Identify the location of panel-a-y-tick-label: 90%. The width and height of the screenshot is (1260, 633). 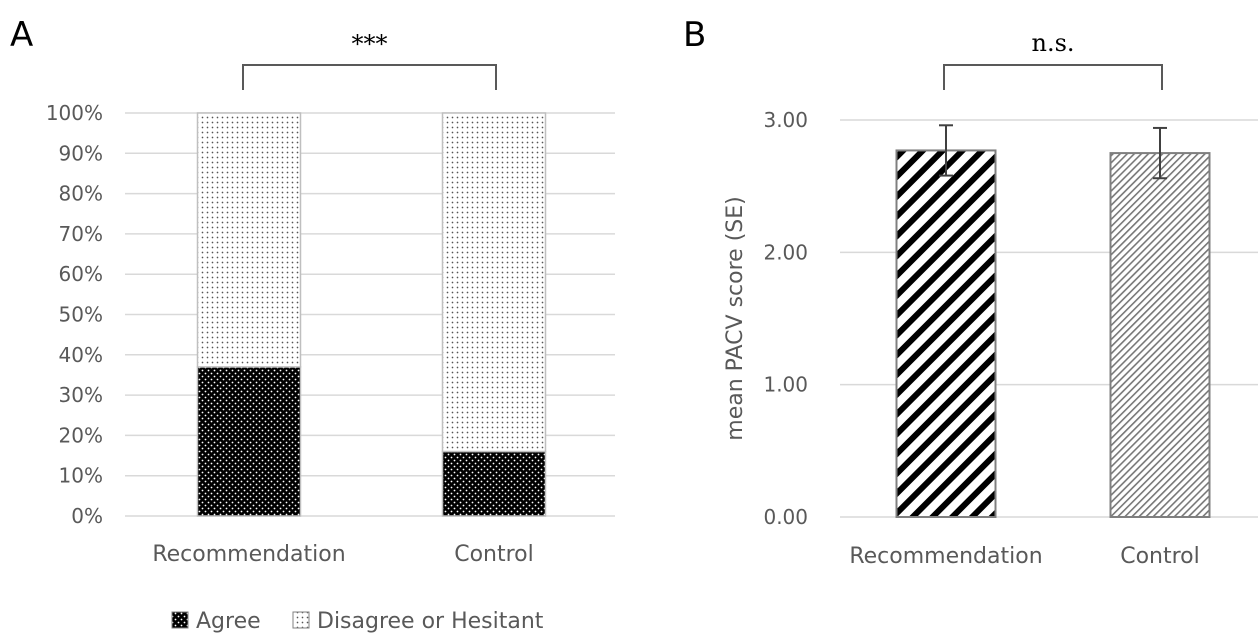
(81, 153).